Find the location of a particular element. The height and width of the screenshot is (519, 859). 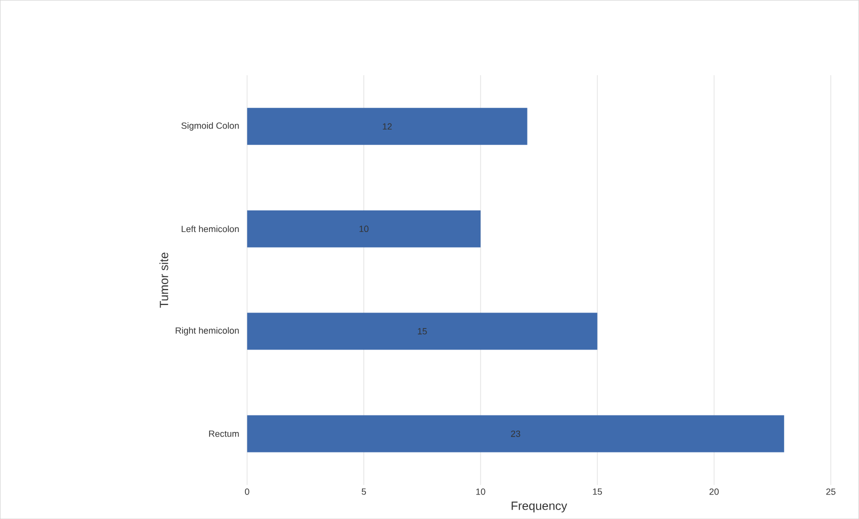

data-label: 10 is located at coordinates (364, 229).